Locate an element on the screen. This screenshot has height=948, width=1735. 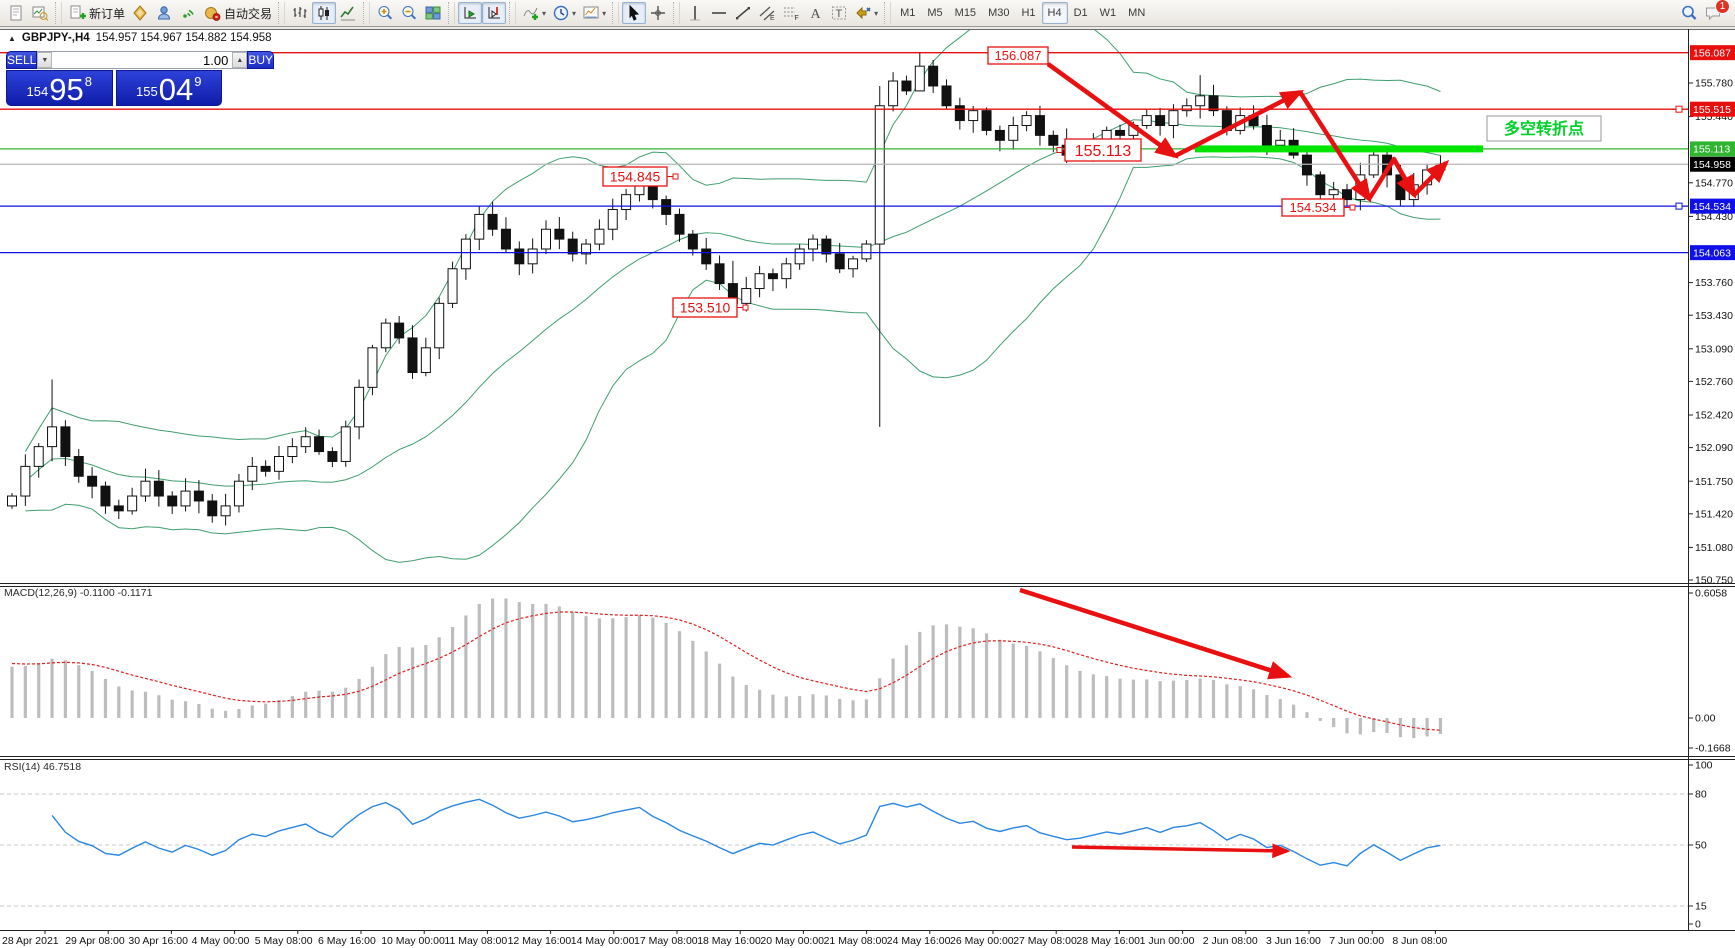
auto-scroll-button is located at coordinates (470, 13).